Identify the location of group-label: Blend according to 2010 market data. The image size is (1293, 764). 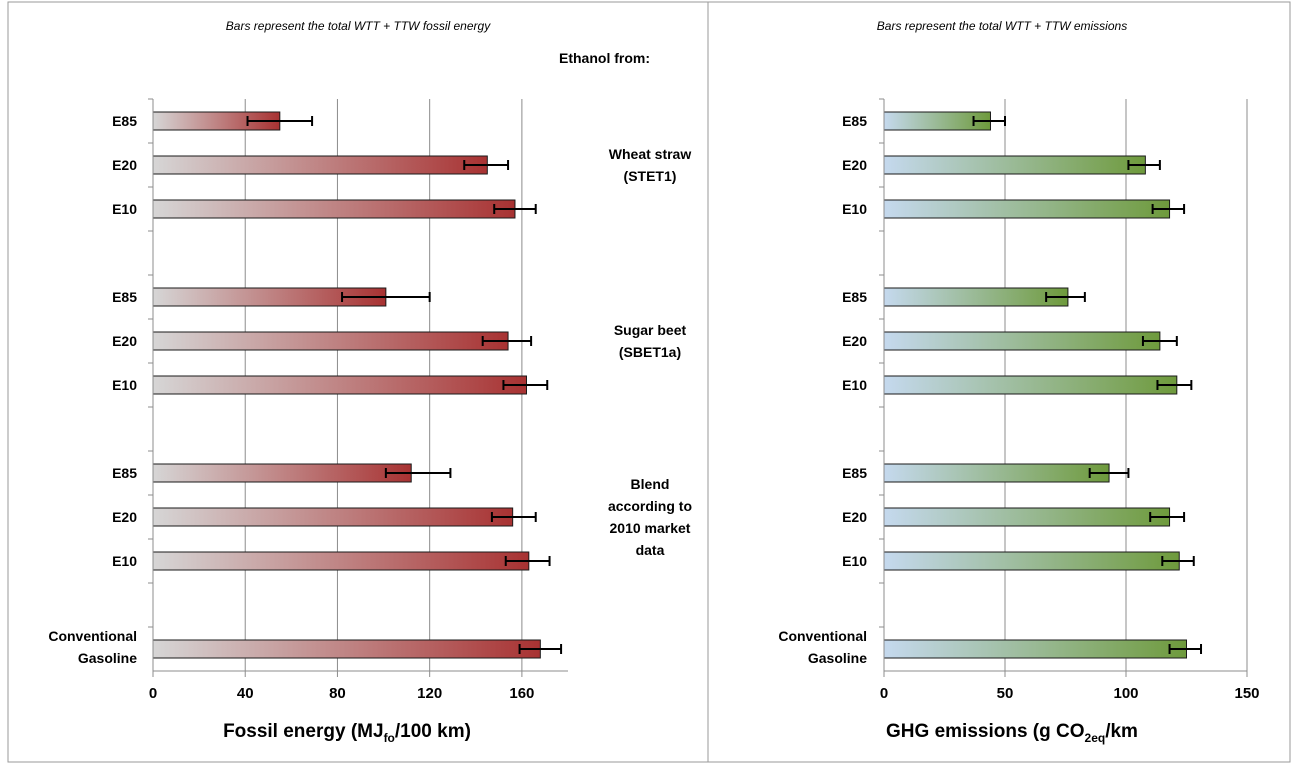
(650, 517).